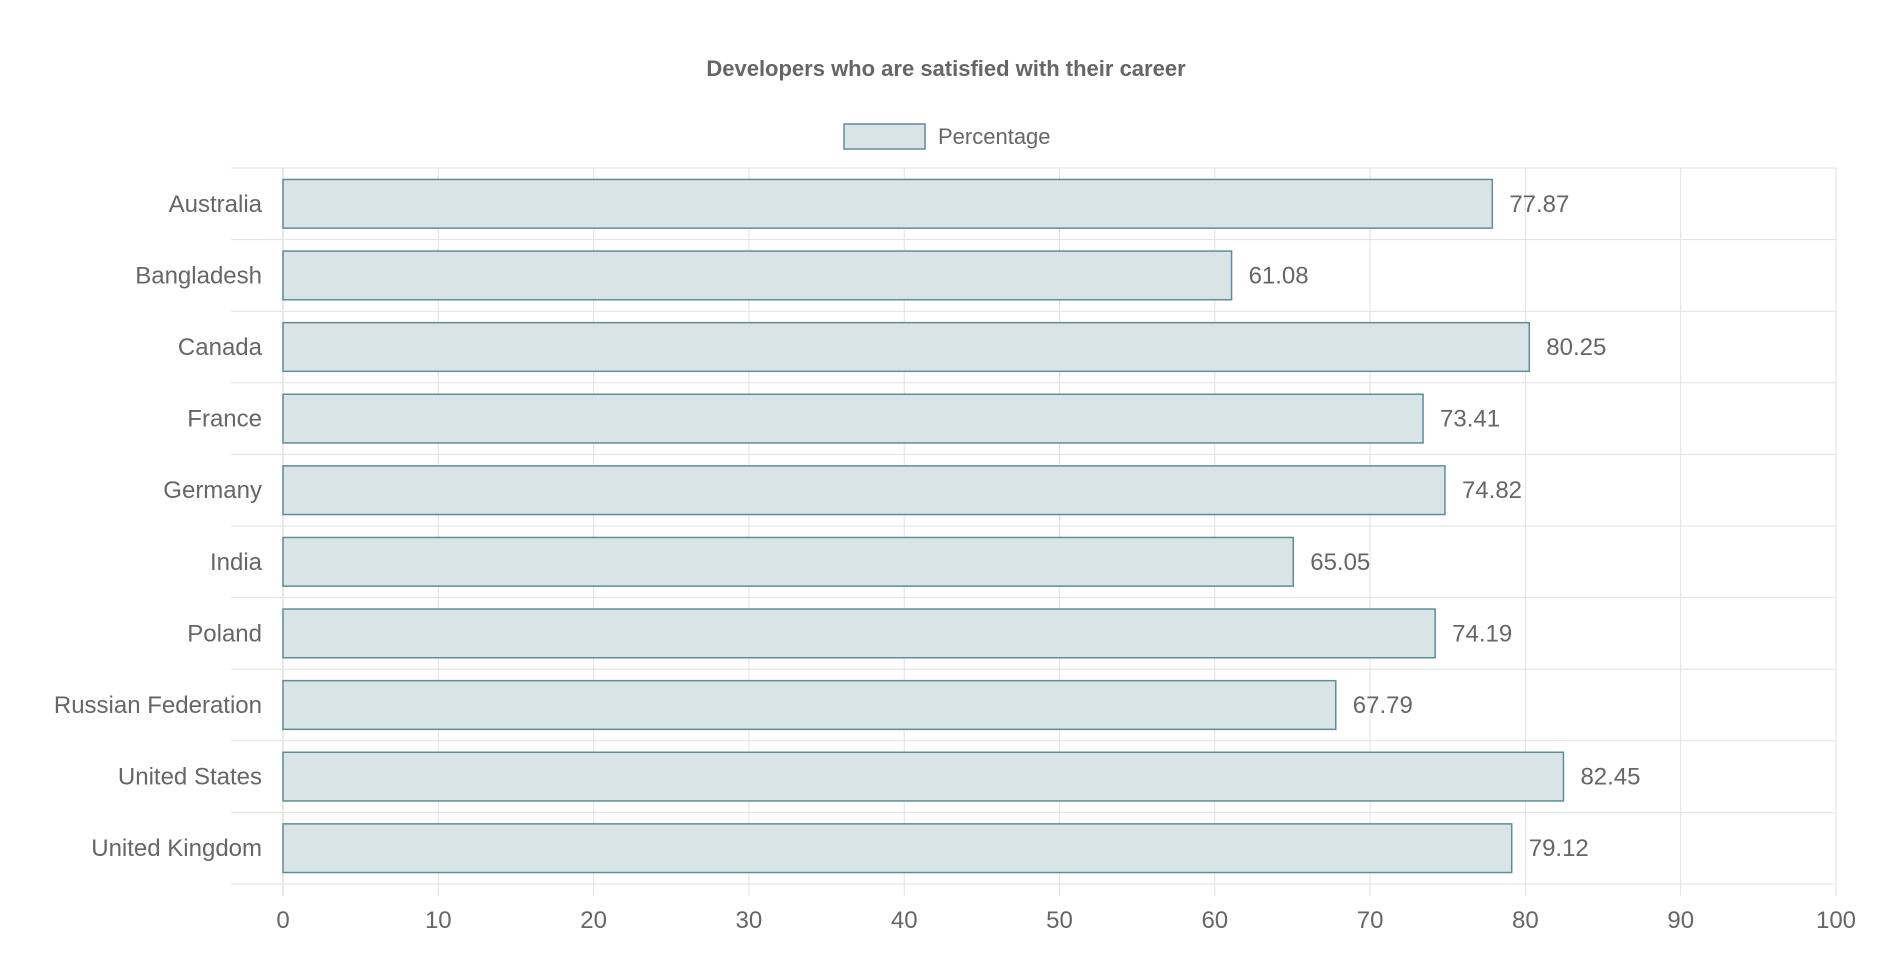 Image resolution: width=1892 pixels, height=957 pixels. Describe the element at coordinates (224, 633) in the screenshot. I see `y-tick-label: Poland` at that location.